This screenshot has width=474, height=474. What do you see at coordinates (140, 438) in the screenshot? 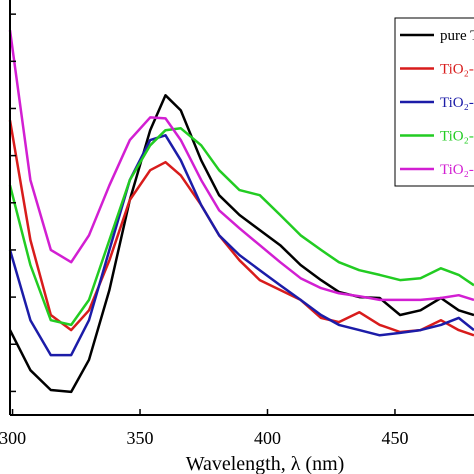
I see `x-tick-label: 350` at bounding box center [140, 438].